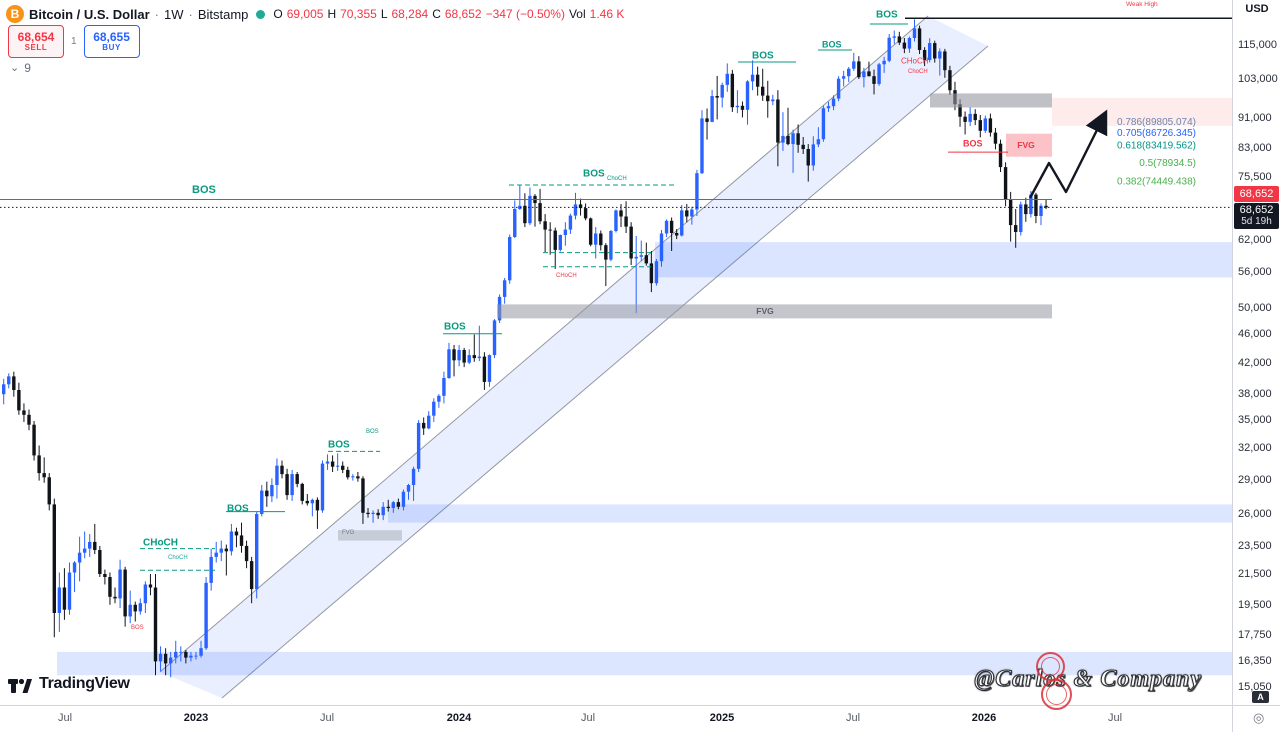  I want to click on high-value: 70,355, so click(358, 14).